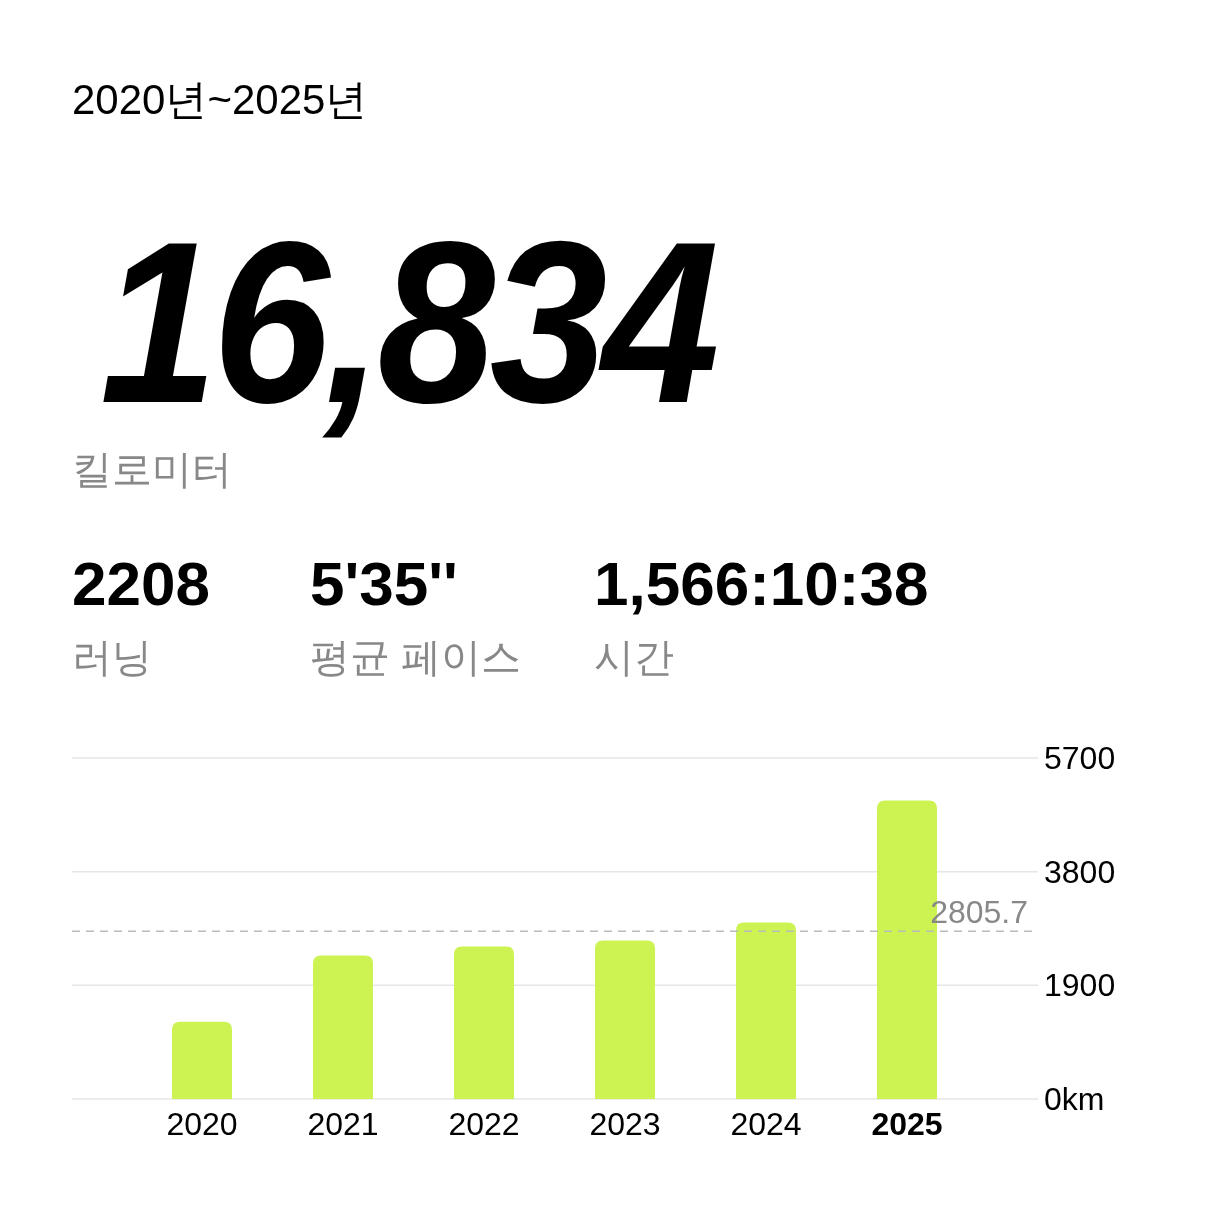 The image size is (1206, 1206). I want to click on text: 시간, so click(634, 657).